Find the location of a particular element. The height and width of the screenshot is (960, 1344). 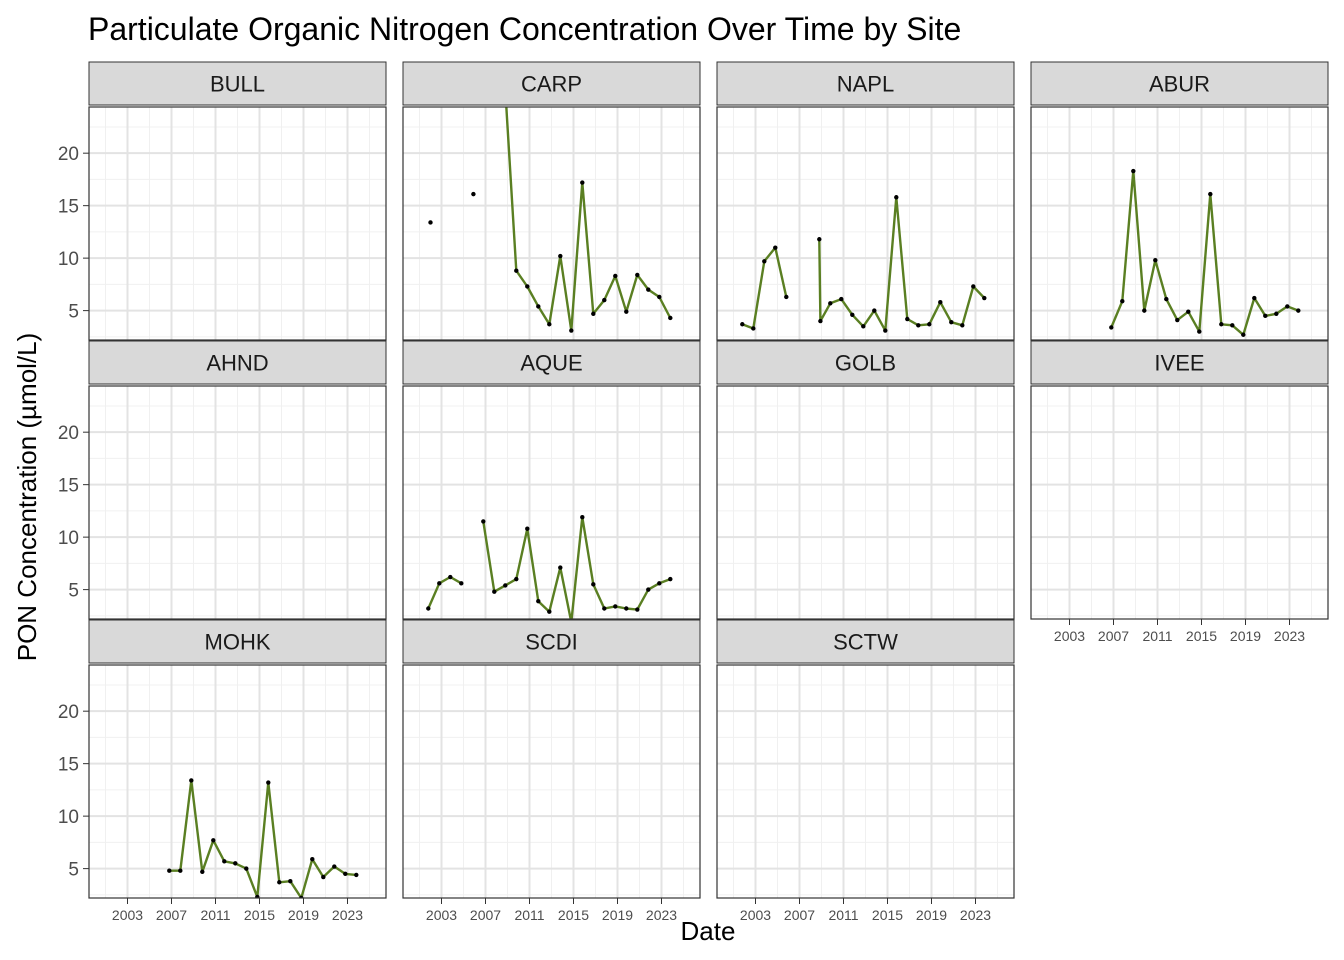

facet-strip-label: AQUE is located at coordinates (551, 363).